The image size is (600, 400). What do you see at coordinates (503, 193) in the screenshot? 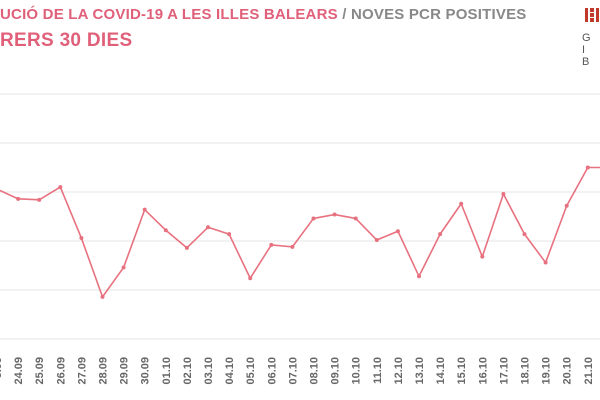
I see `data-point-17.10` at bounding box center [503, 193].